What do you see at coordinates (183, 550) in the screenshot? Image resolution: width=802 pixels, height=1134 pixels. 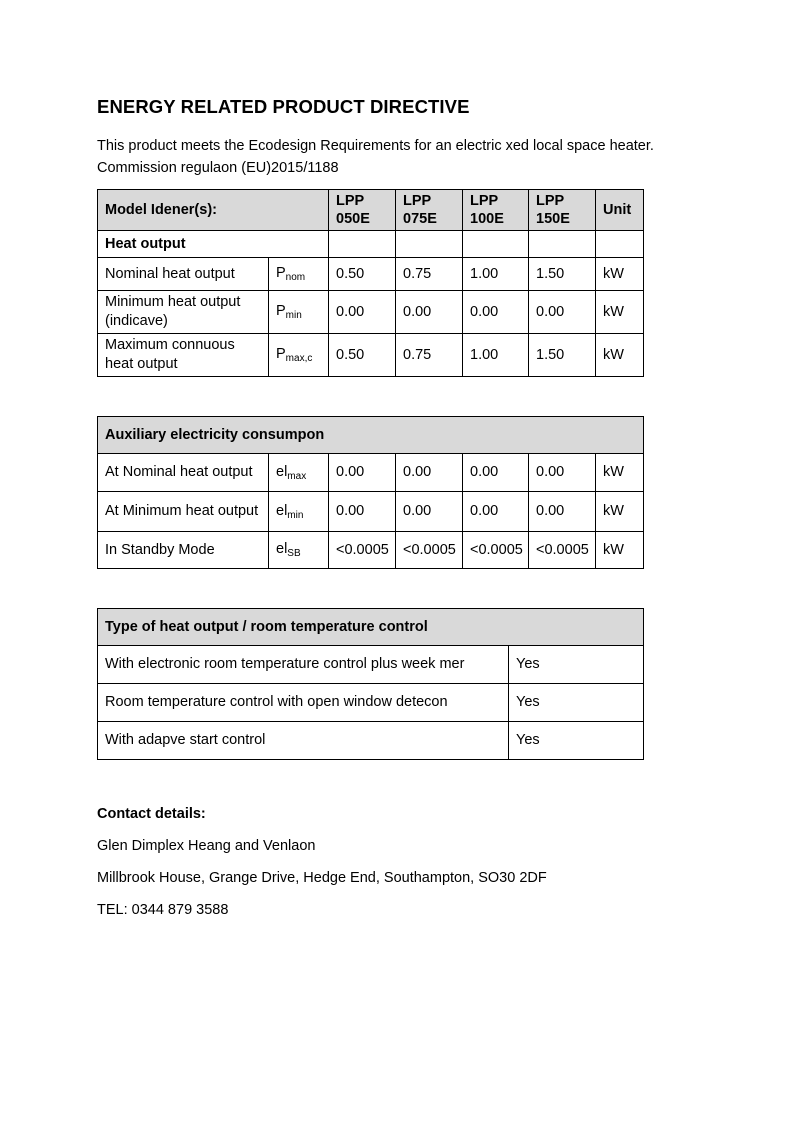 I see `row-label: In Standby Mode` at bounding box center [183, 550].